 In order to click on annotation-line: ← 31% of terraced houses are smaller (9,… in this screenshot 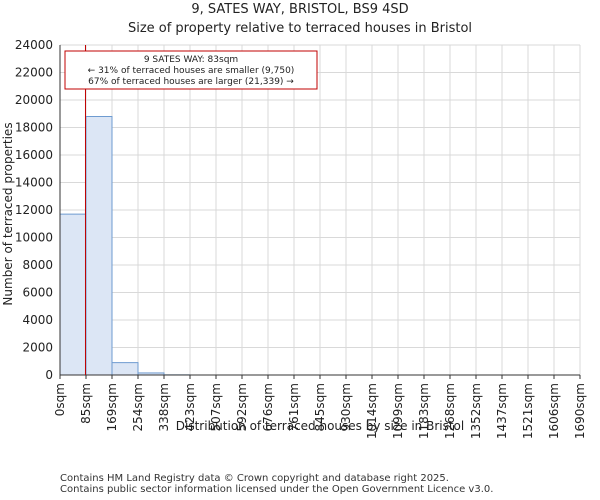, I will do `click(191, 71)`.